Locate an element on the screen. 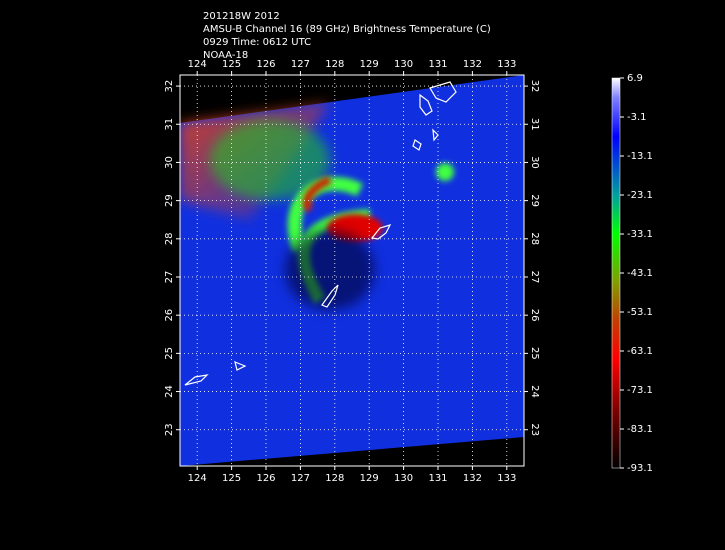 The image size is (725, 550). header-line: 0929 Time: 0612 UTC is located at coordinates (257, 42).